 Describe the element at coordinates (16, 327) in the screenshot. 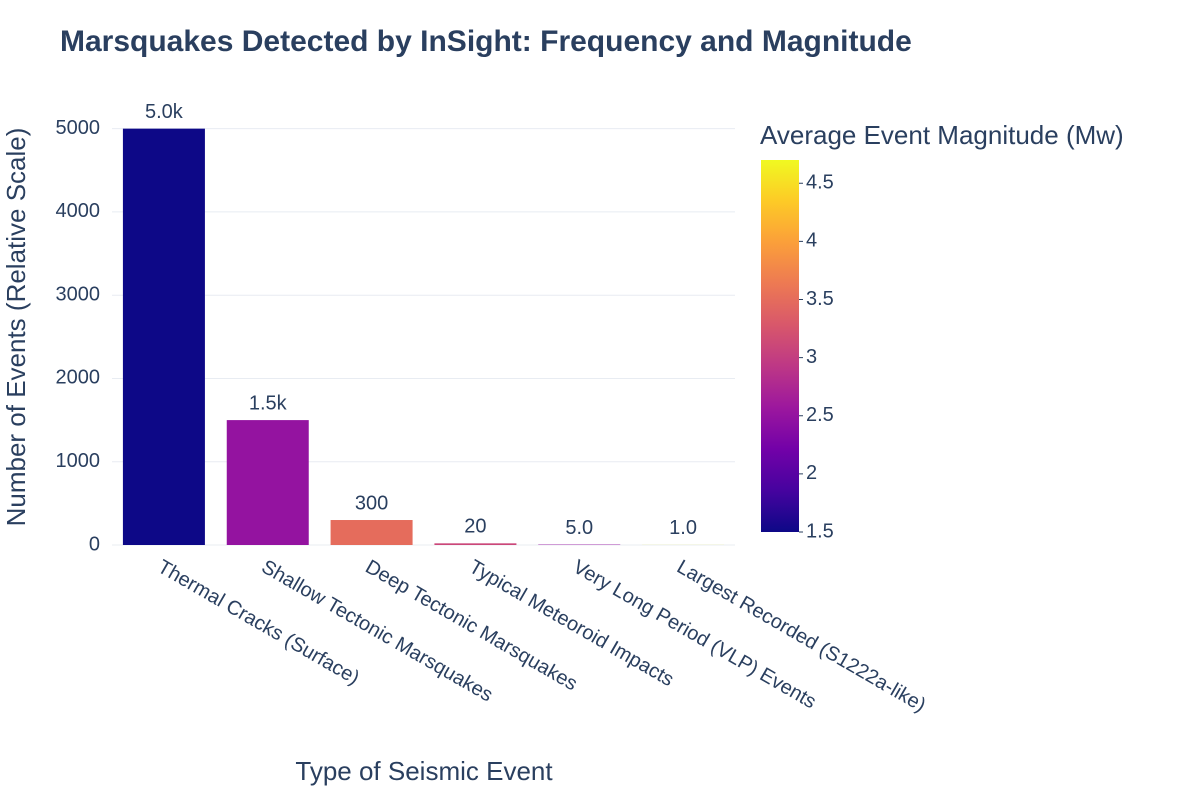

I see `y-axis-title: Number of Events (Relative Scale)` at that location.